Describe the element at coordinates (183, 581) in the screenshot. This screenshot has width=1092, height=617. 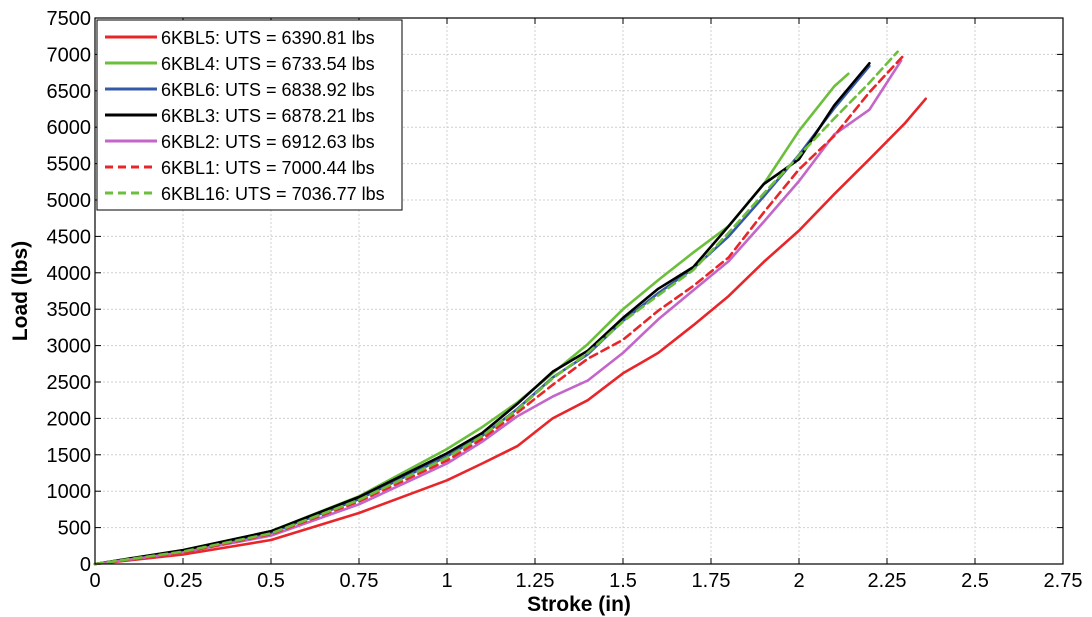
I see `x-tick-label: 0.25` at that location.